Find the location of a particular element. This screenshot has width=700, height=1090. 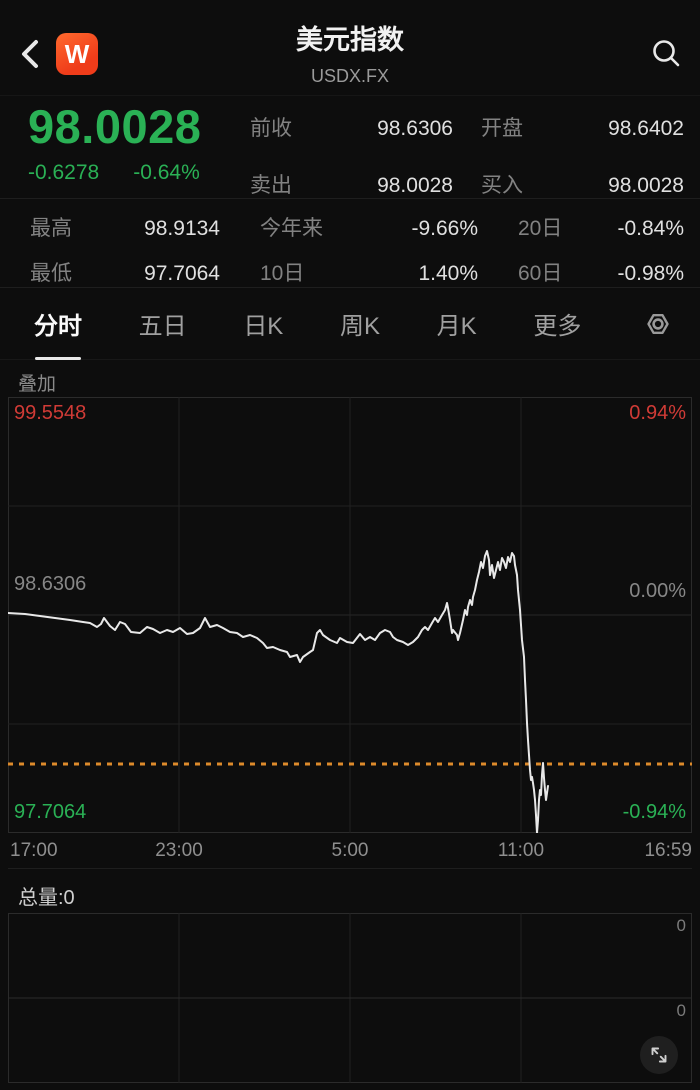

back-button is located at coordinates (31, 54).